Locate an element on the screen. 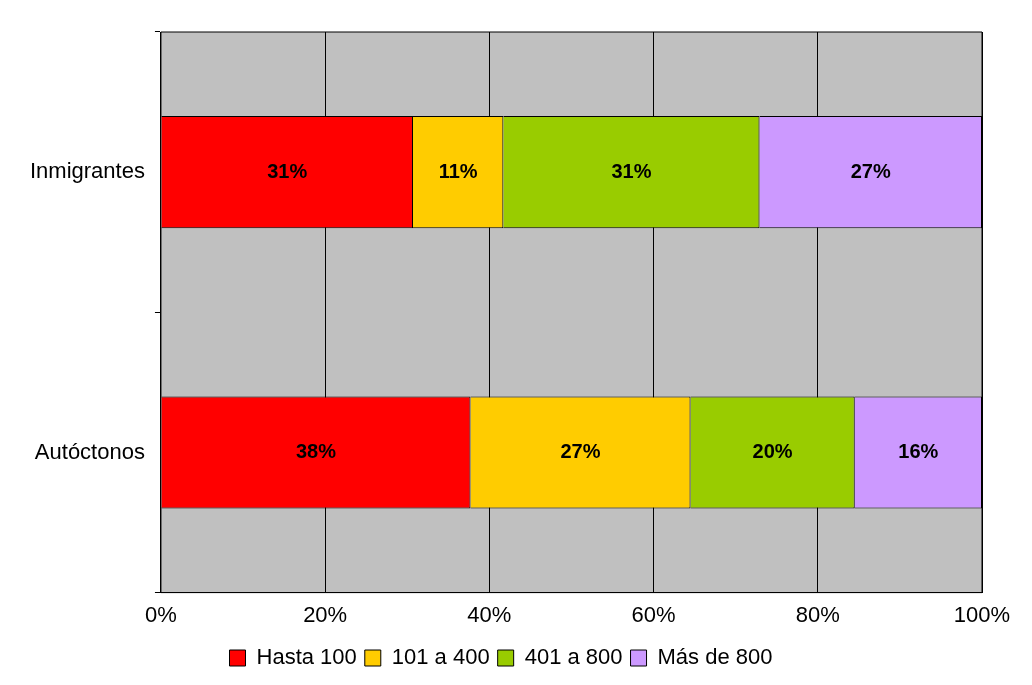  x-tick-label: 80% is located at coordinates (817, 614).